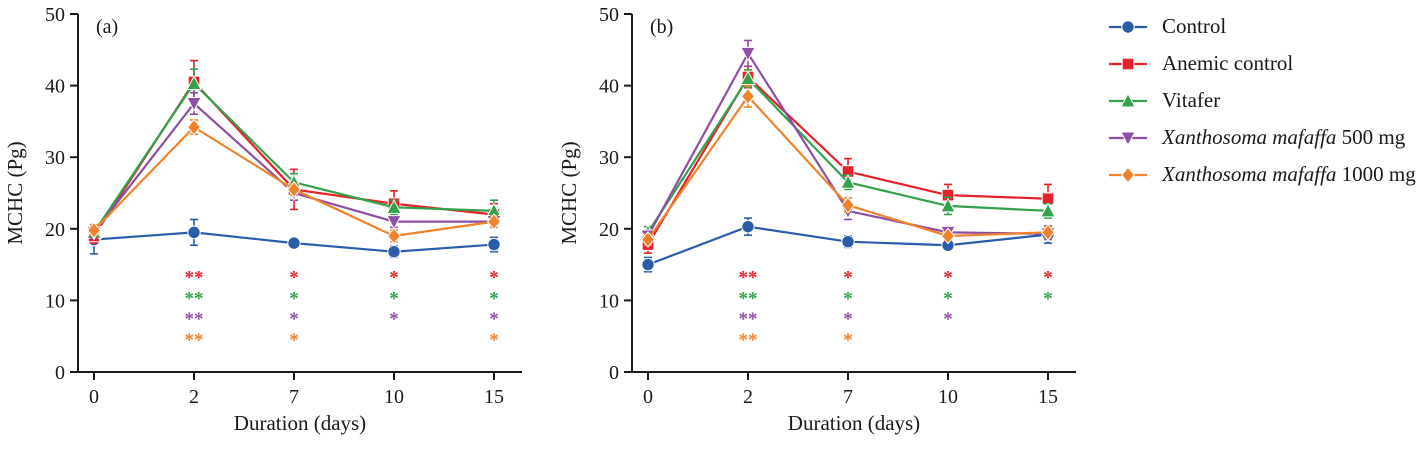 The width and height of the screenshot is (1422, 458). I want to click on series-vitafer, so click(294, 153).